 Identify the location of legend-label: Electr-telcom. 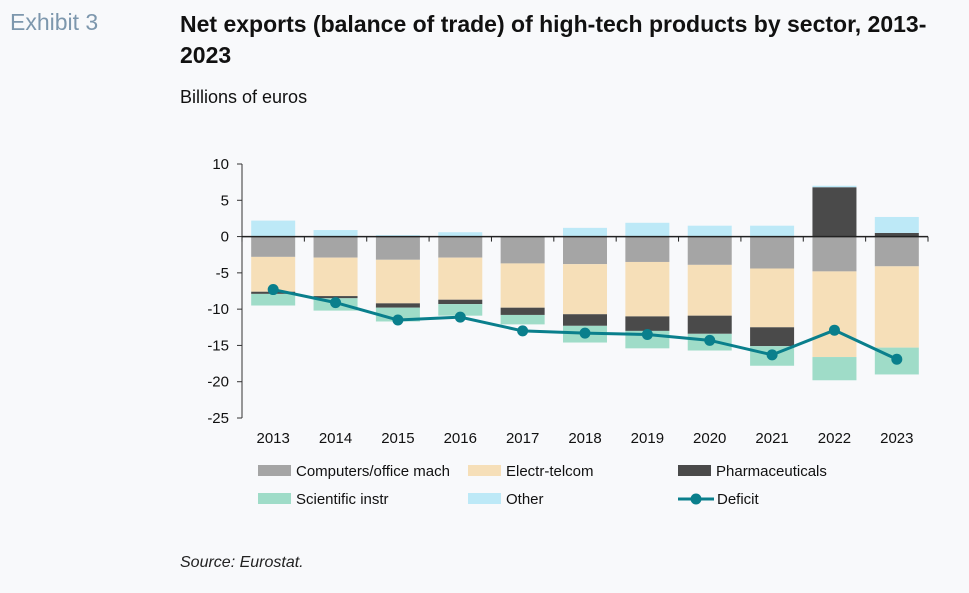
(550, 471).